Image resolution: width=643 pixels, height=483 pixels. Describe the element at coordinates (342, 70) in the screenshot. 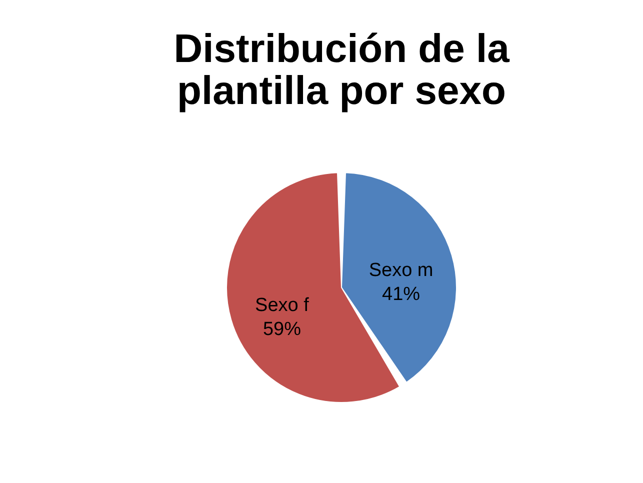

I see `chart-title: Distribución de la plantilla por sexo` at that location.